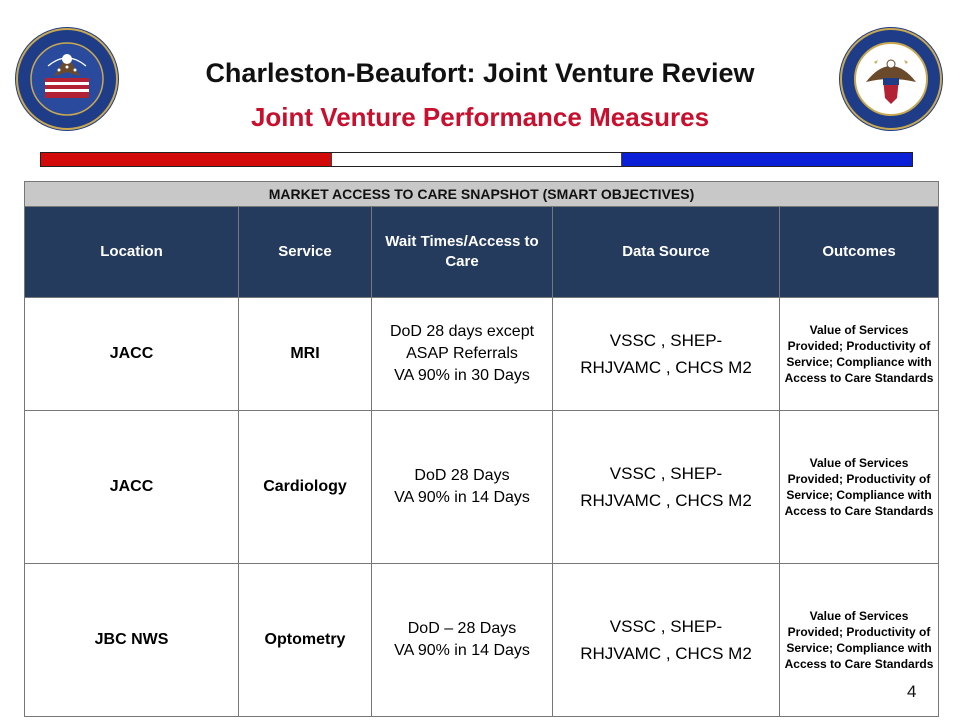  Describe the element at coordinates (859, 252) in the screenshot. I see `column-header-outcomes: Outcomes` at that location.